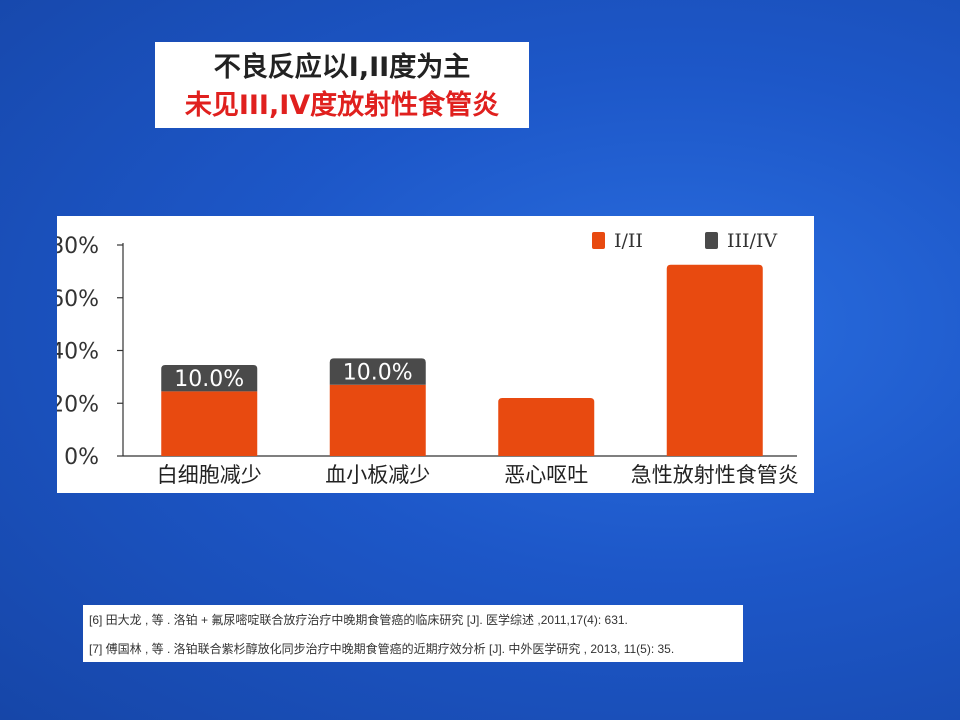 The height and width of the screenshot is (720, 960). I want to click on title-box: 不良反应以I,II度为主 未见III,IV度放射性食管炎, so click(342, 85).